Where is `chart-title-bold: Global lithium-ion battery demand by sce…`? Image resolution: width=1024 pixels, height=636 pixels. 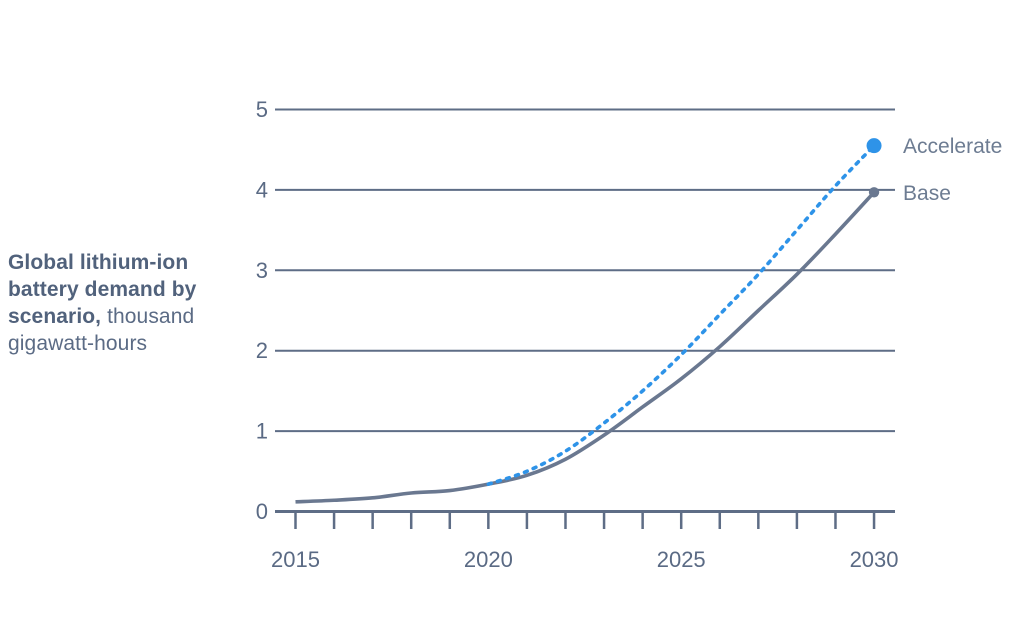
chart-title-bold: Global lithium-ion battery demand by sce… is located at coordinates (102, 289).